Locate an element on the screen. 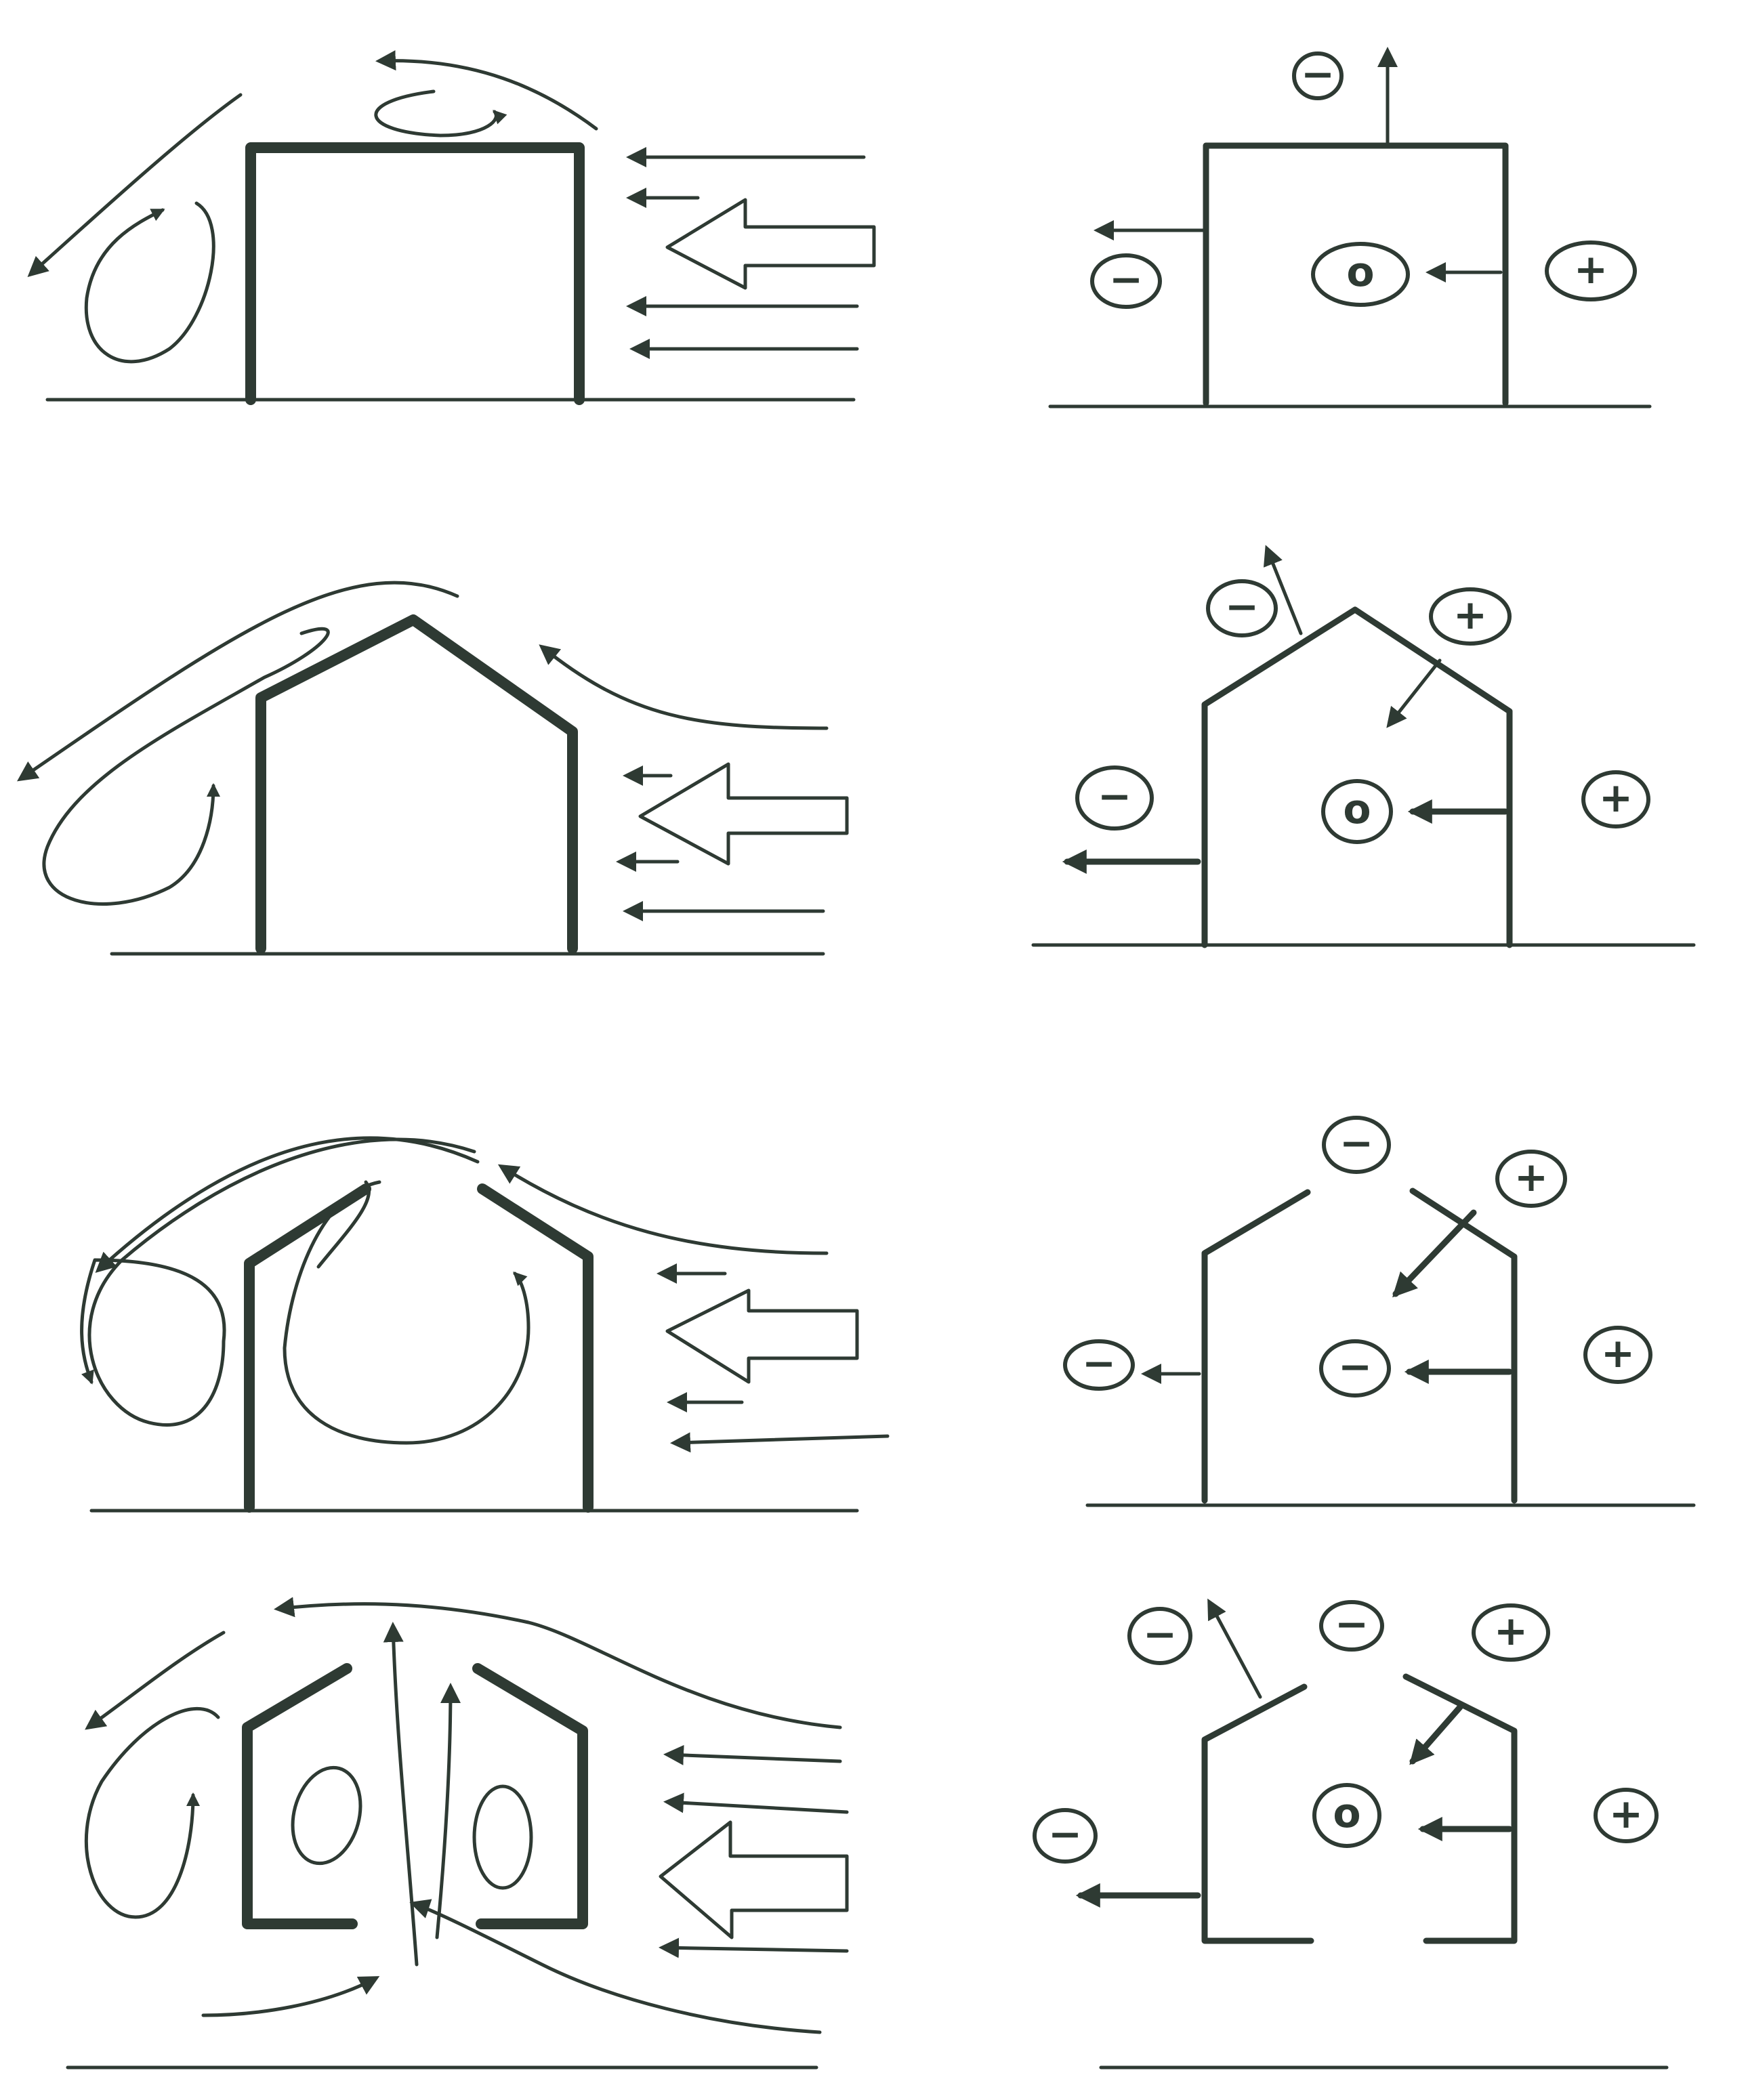 This screenshot has height=2100, width=1748. row4-pressure-sketch: − − + − o + is located at coordinates (1351, 1834).